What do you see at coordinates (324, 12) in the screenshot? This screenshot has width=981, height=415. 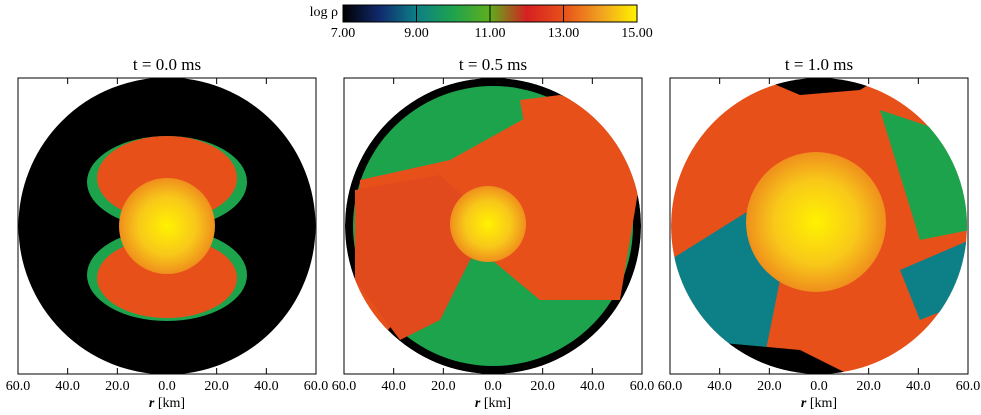 I see `colorbar-label: log ρ` at bounding box center [324, 12].